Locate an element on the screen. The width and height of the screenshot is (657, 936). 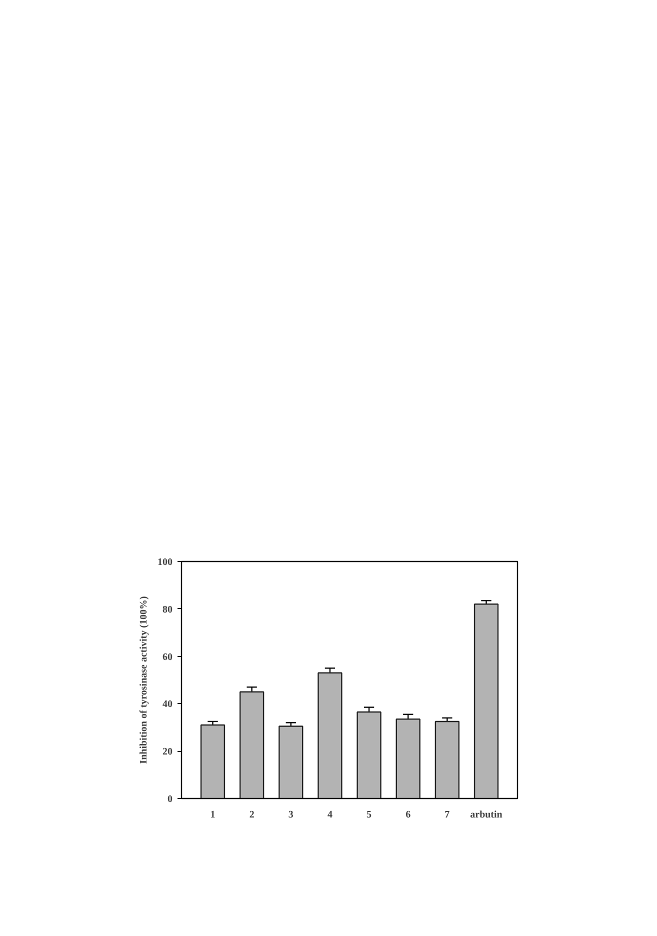
x-tick-label: 7 is located at coordinates (447, 815).